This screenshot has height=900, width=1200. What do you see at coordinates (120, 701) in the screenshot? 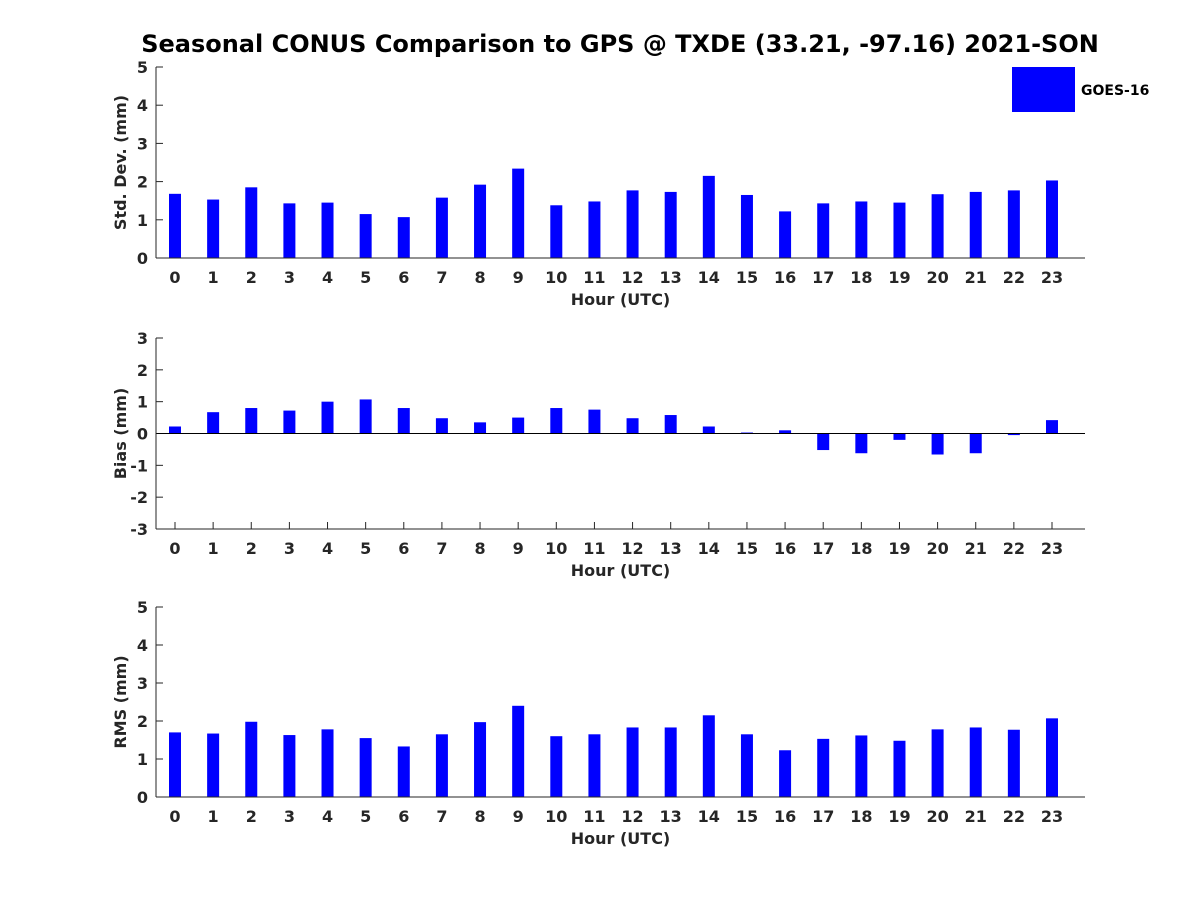
I see `y-axis-label: RMS (mm)` at bounding box center [120, 701].